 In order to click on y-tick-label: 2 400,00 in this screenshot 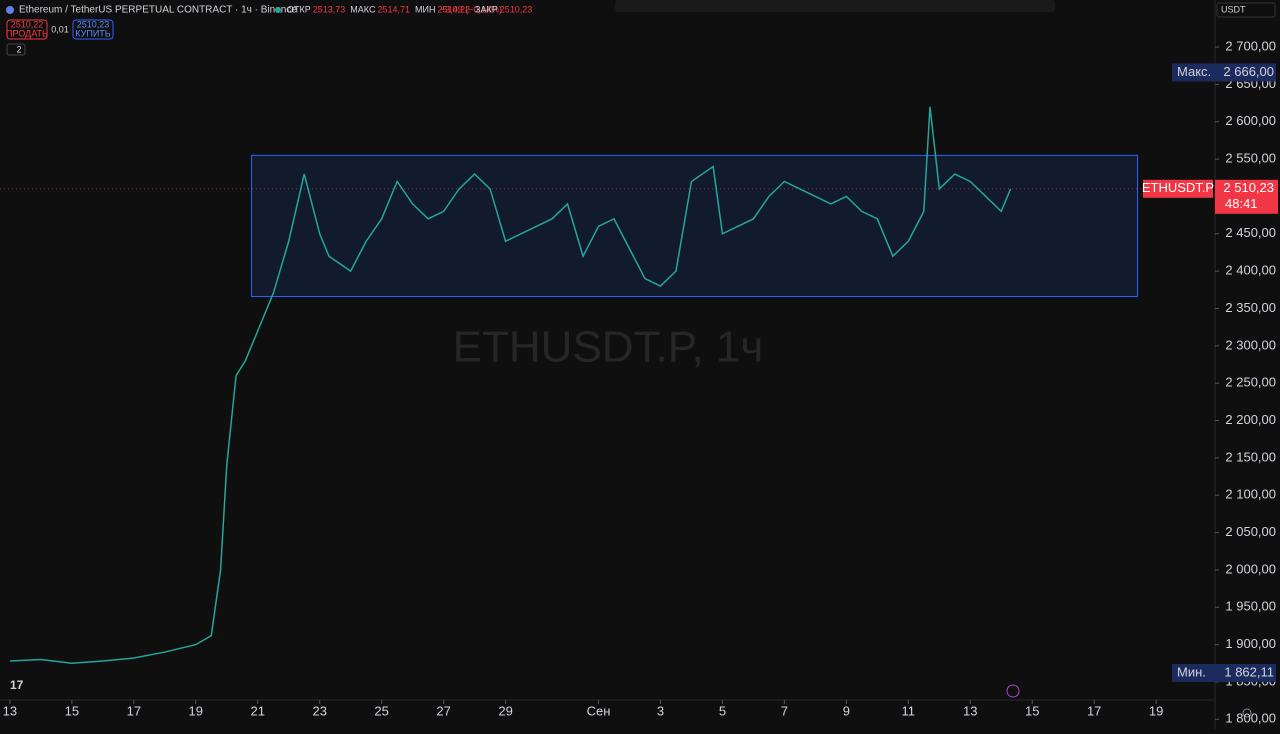, I will do `click(1250, 270)`.